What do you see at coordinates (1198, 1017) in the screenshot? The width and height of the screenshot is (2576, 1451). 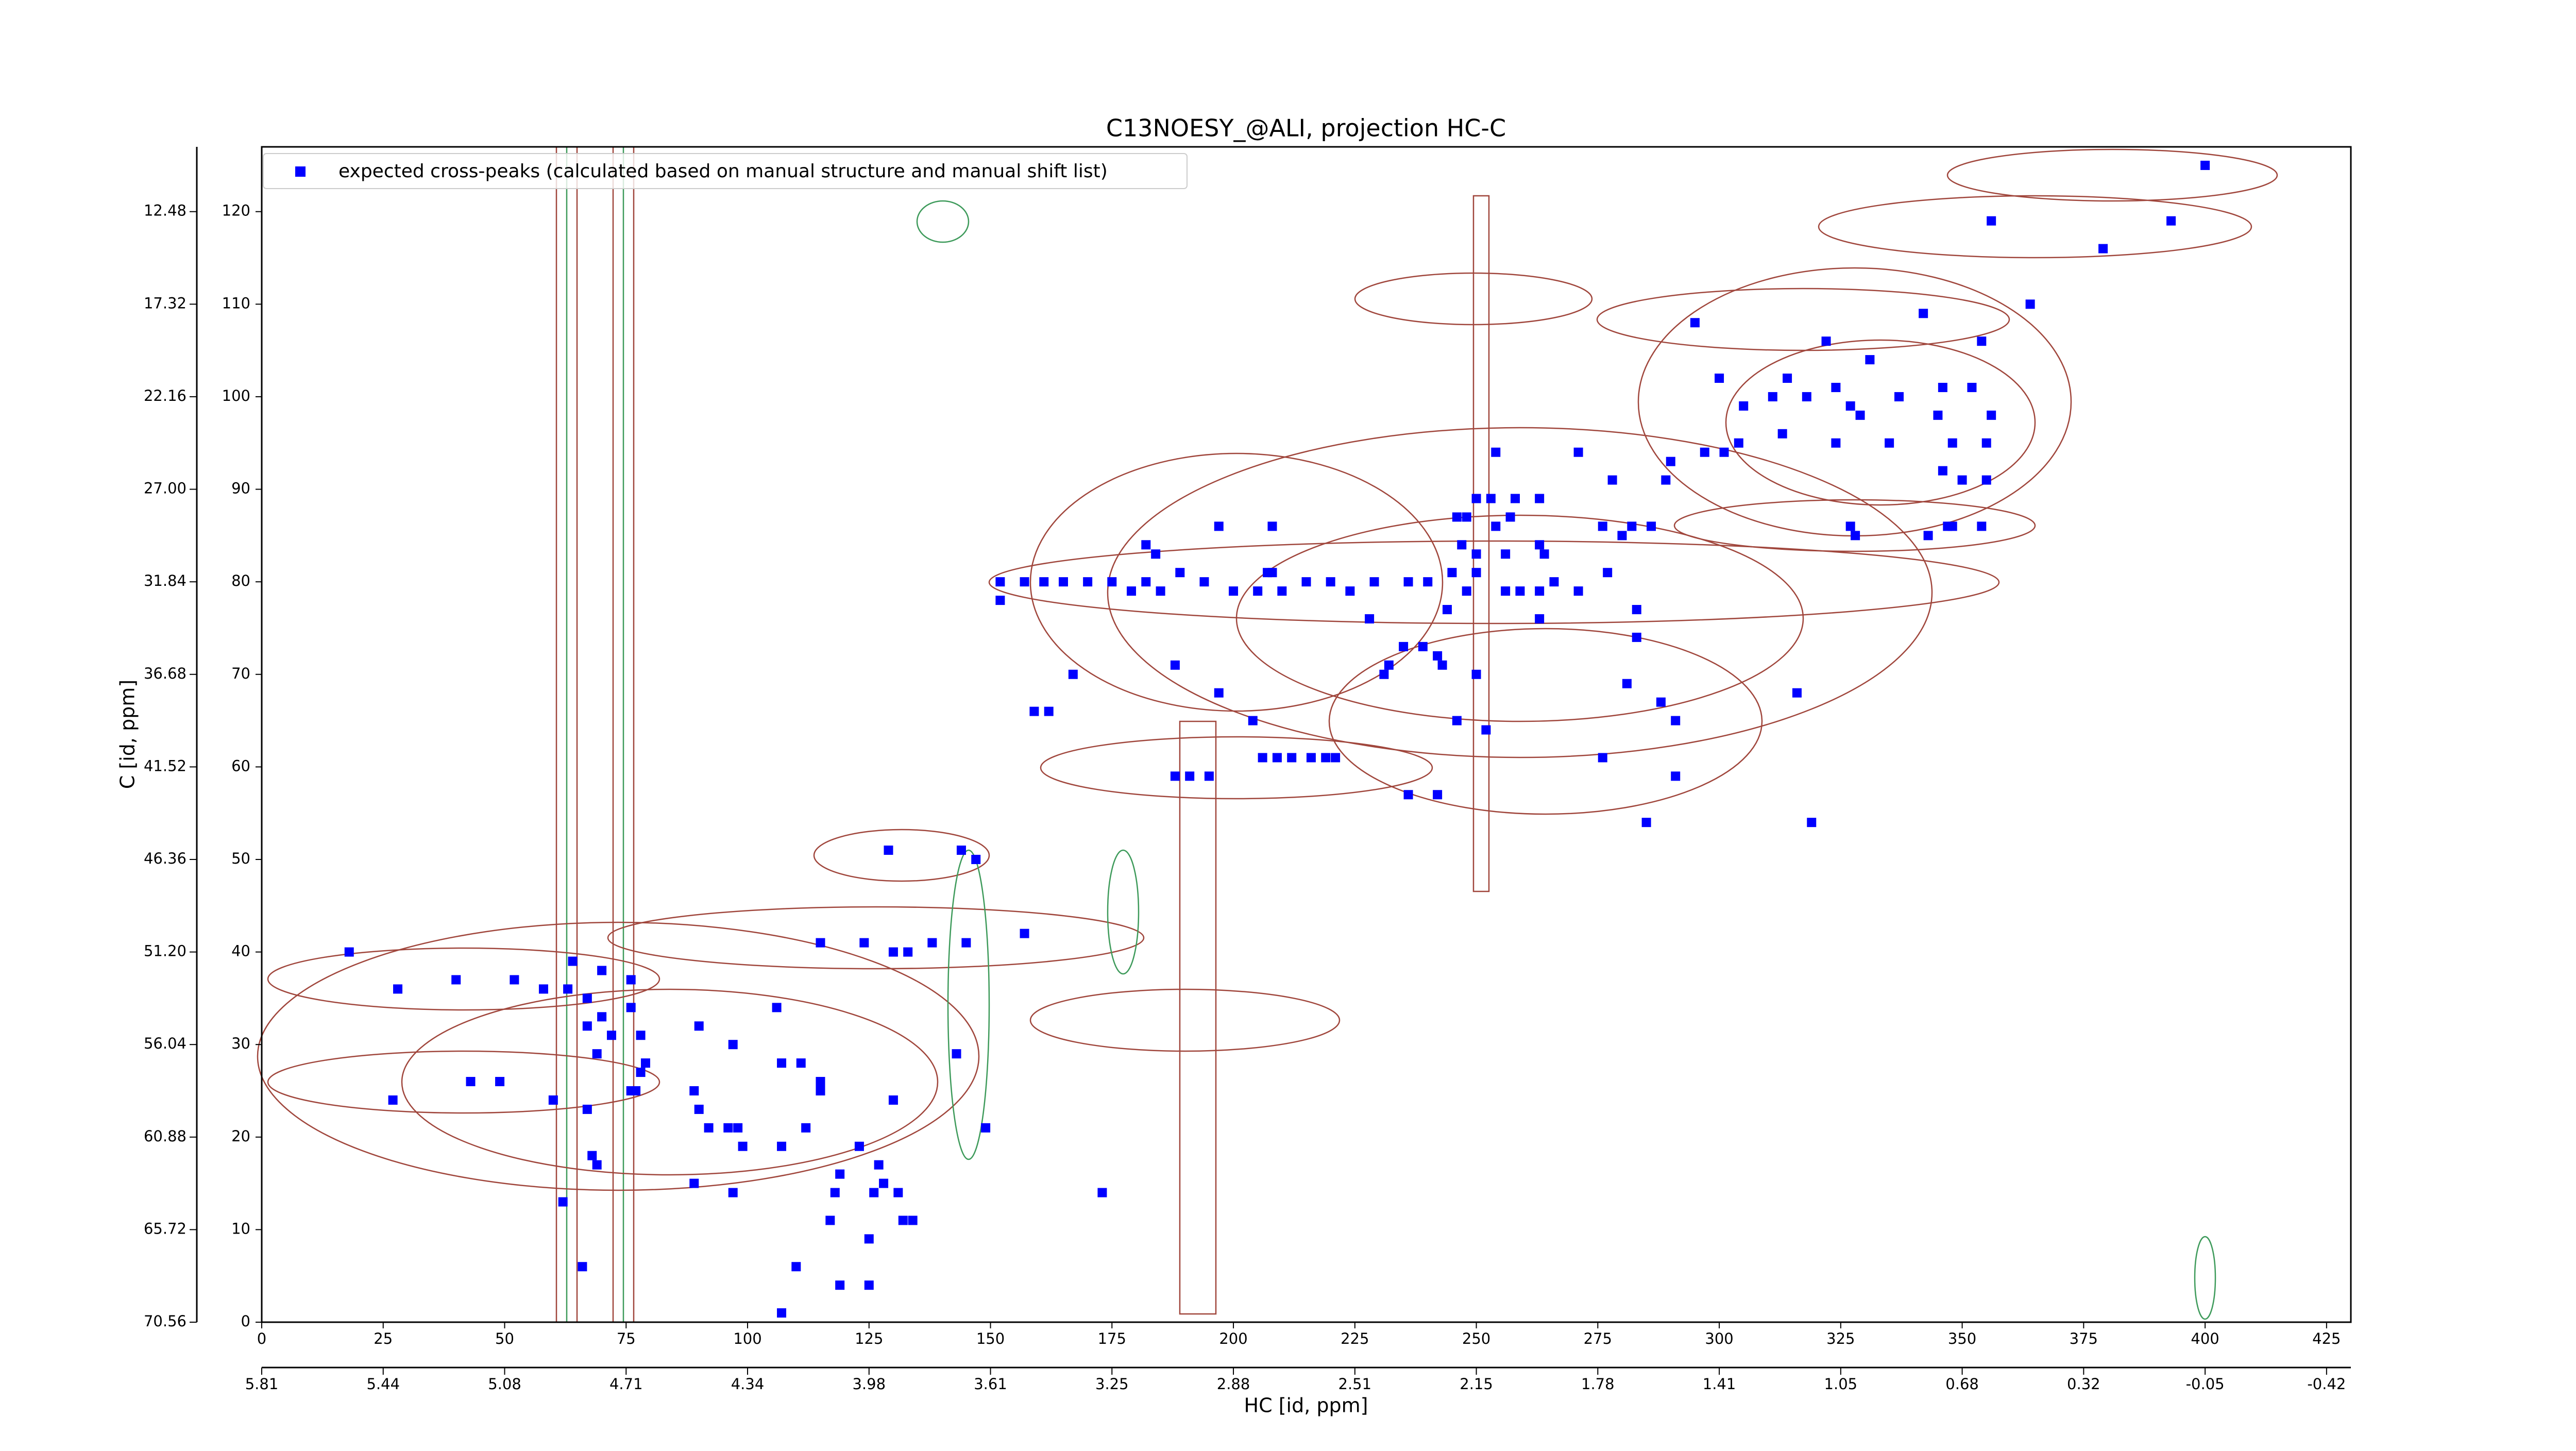 I see `contour-band` at bounding box center [1198, 1017].